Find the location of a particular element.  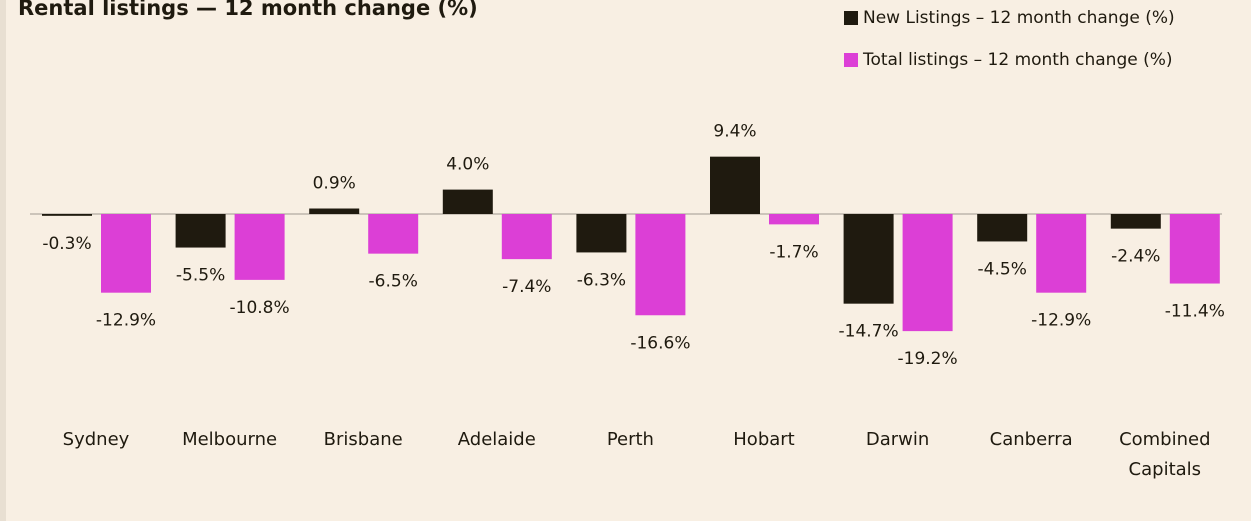

legend-item: Total listings – 12 month change (%) is located at coordinates (1008, 60).